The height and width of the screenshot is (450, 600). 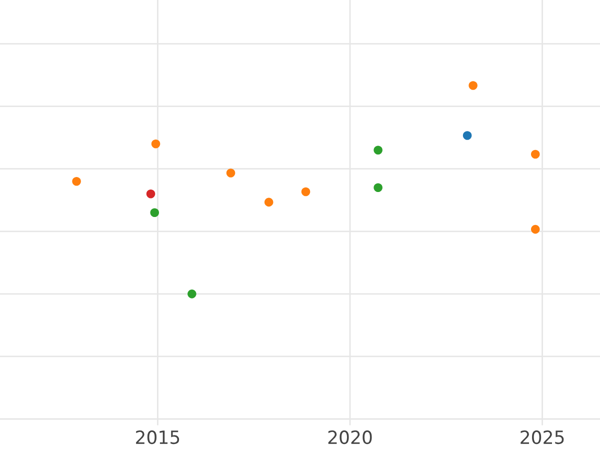 What do you see at coordinates (158, 437) in the screenshot?
I see `x-tick-label: 2015` at bounding box center [158, 437].